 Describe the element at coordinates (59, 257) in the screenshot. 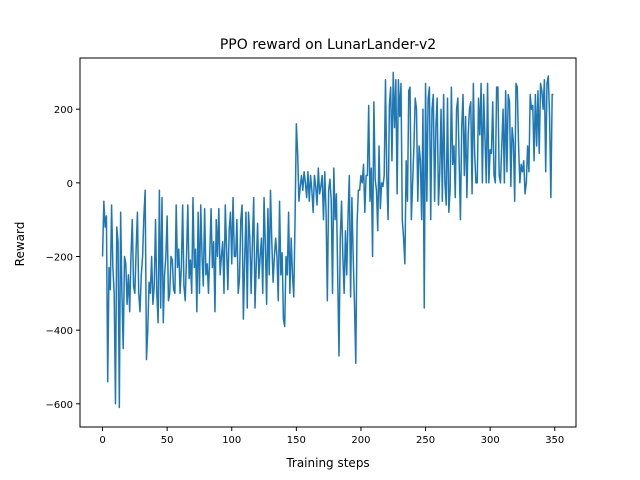

I see `y-tick-label: −200` at that location.